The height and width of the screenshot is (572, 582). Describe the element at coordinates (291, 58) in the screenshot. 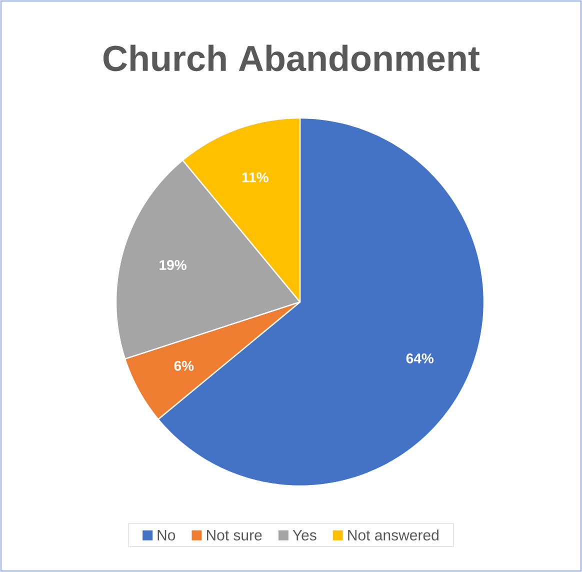

I see `chart-title: Church Abandonment` at that location.